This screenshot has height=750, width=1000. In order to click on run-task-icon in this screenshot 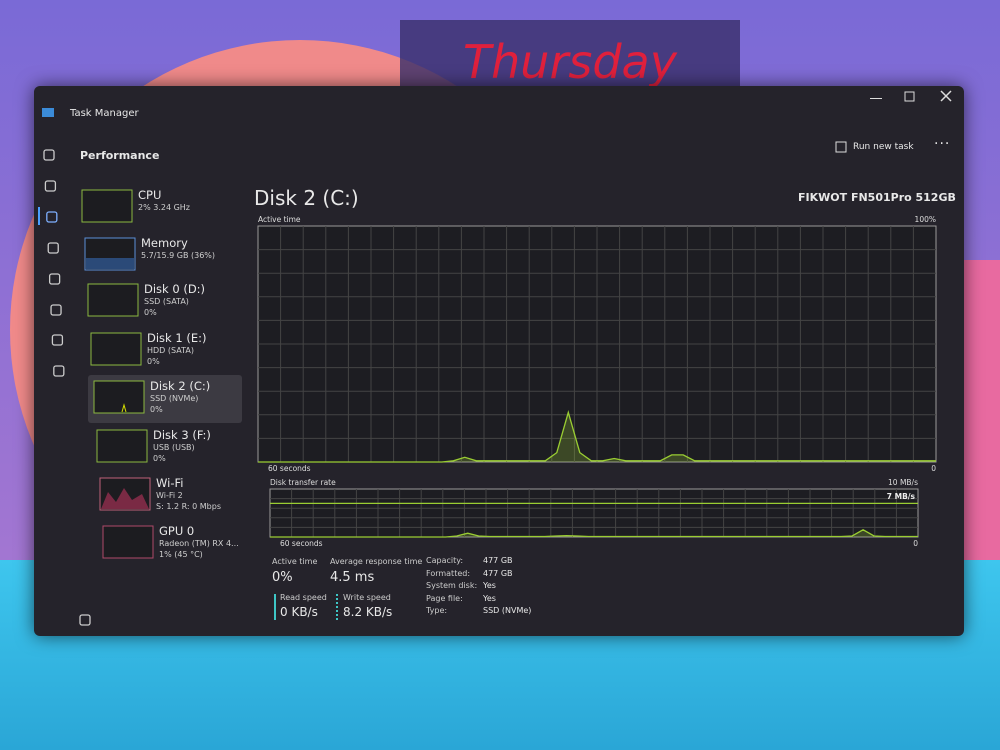, I will do `click(841, 147)`.